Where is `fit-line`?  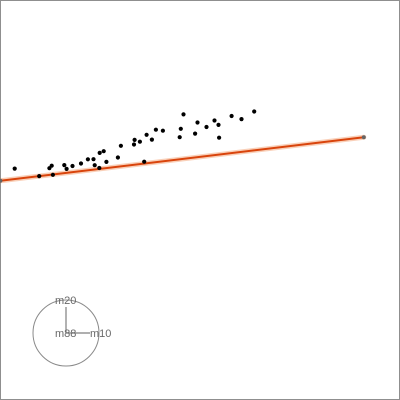
fit-line is located at coordinates (182, 159).